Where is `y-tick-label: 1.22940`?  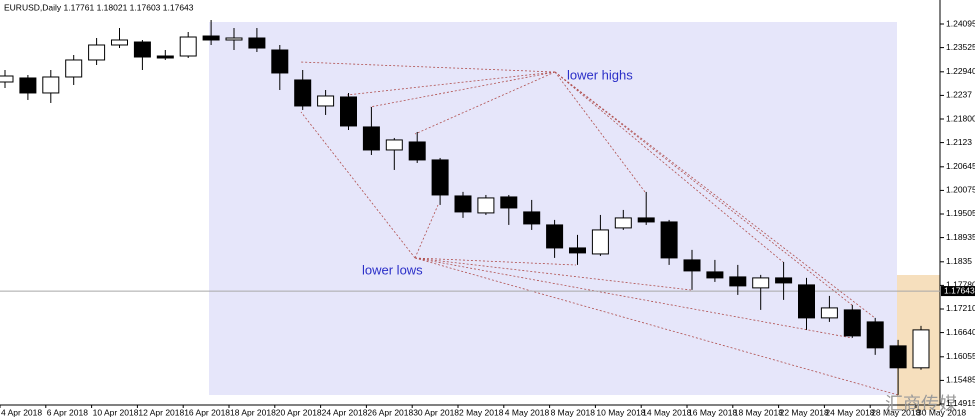 y-tick-label: 1.22940 is located at coordinates (960, 71).